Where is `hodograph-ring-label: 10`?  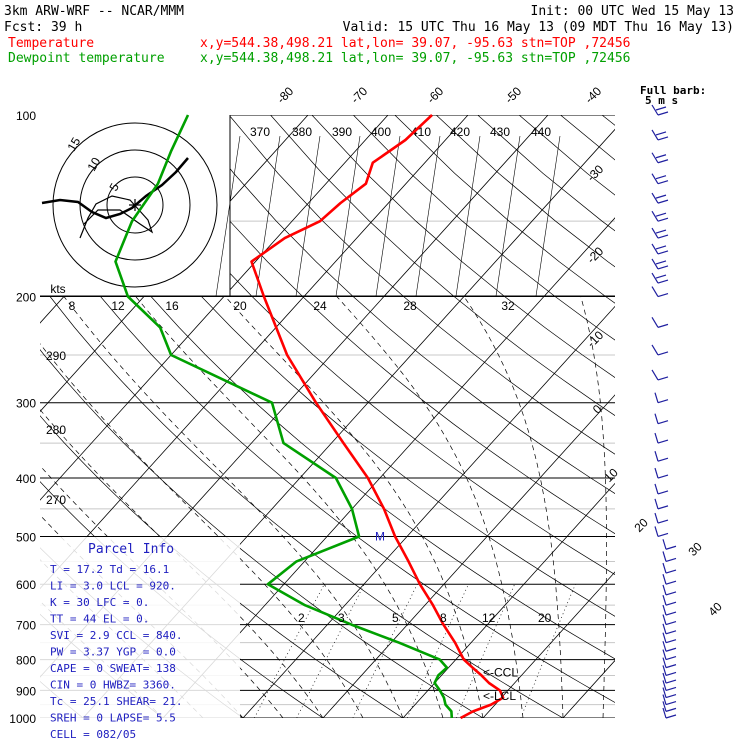 hodograph-ring-label: 10 is located at coordinates (93, 164).